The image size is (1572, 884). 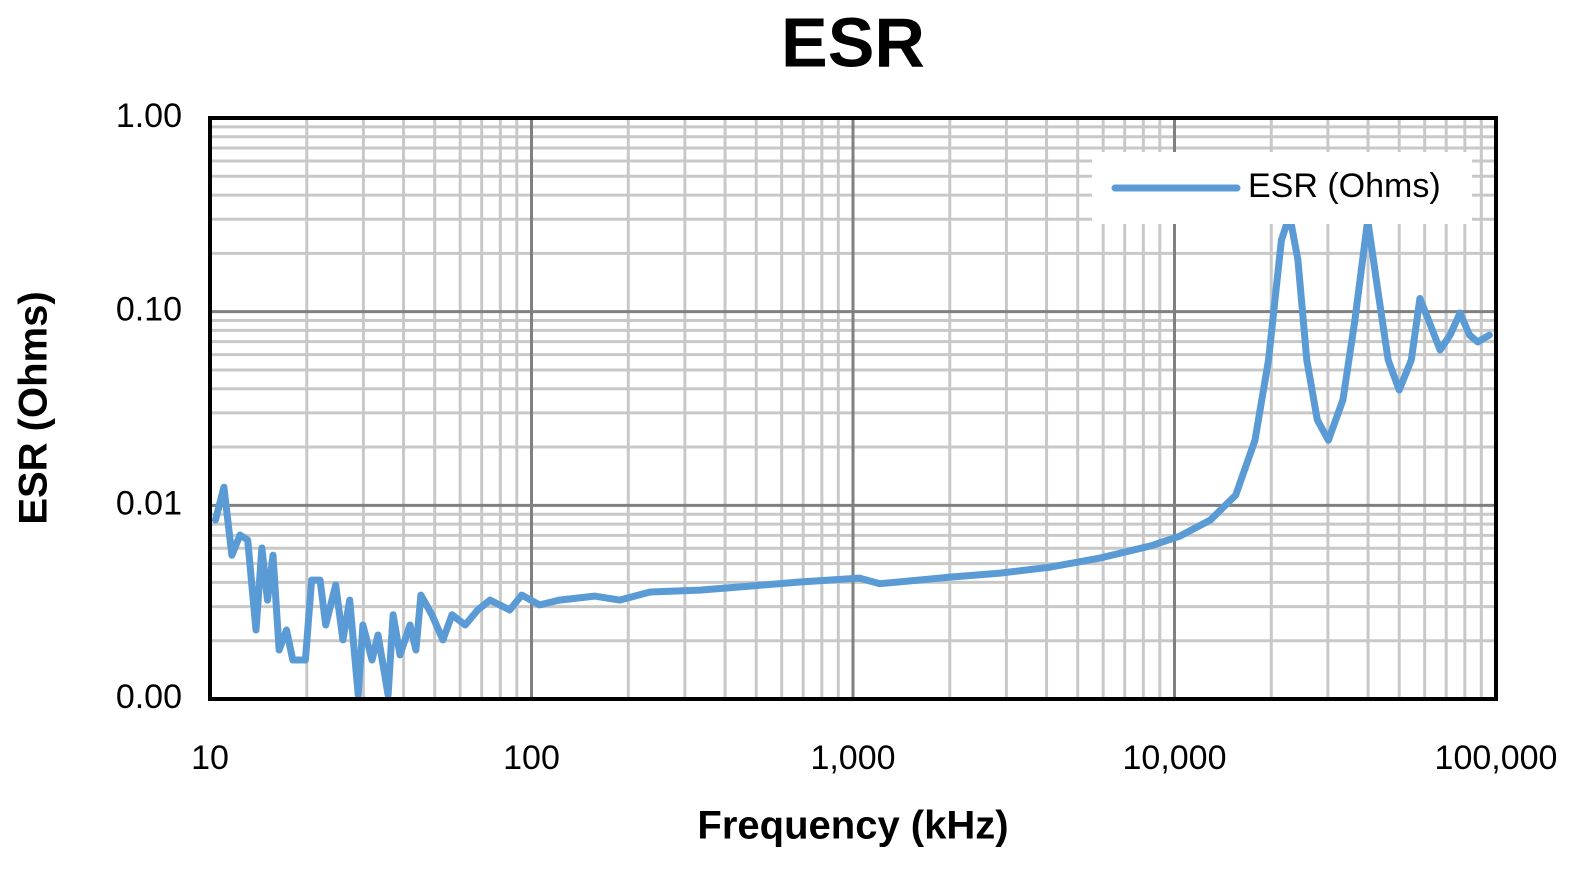 I want to click on x-tick-label: 10,000, so click(x=1175, y=758).